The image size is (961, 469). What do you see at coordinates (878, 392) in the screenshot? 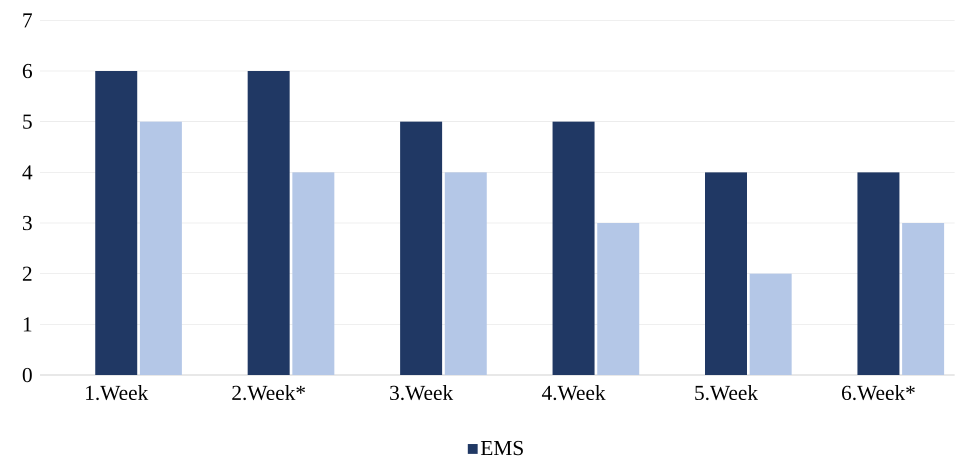
I see `x-tick-label: 6.Week*` at bounding box center [878, 392].